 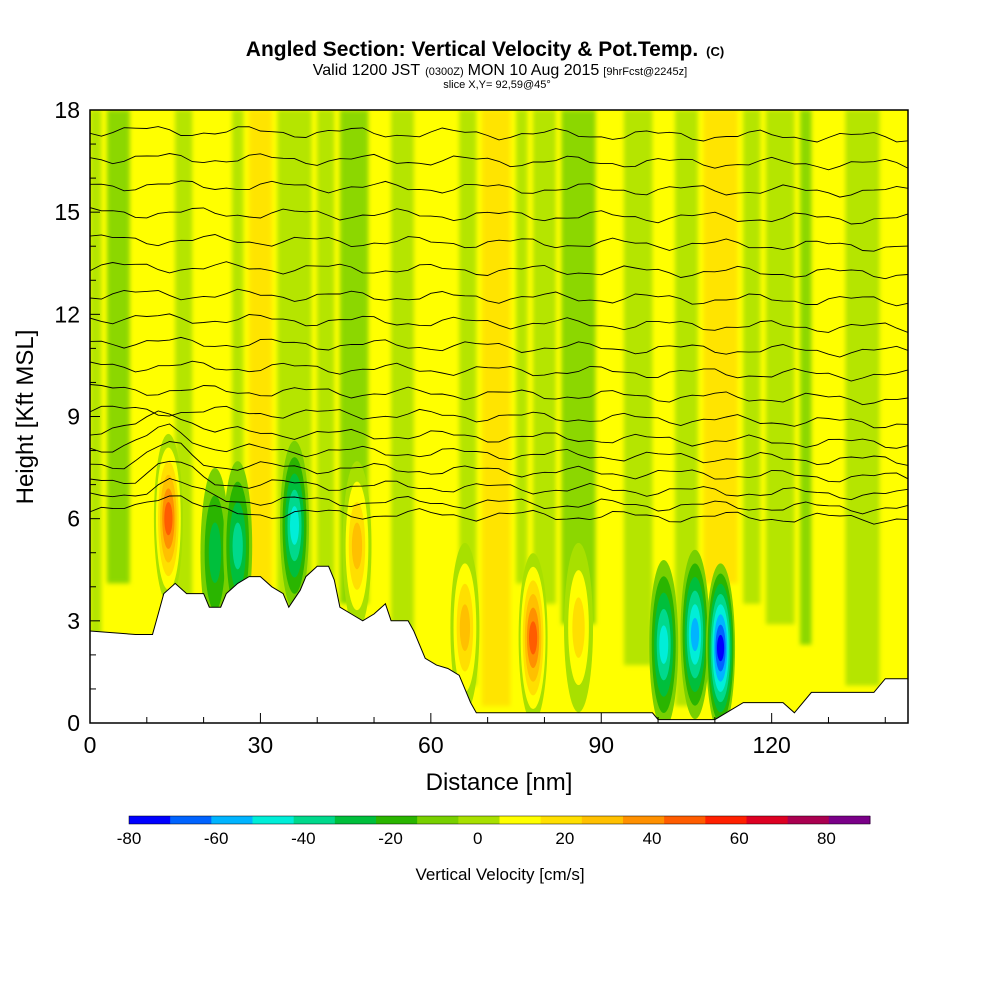 I want to click on x-tick-label: 60, so click(x=431, y=745).